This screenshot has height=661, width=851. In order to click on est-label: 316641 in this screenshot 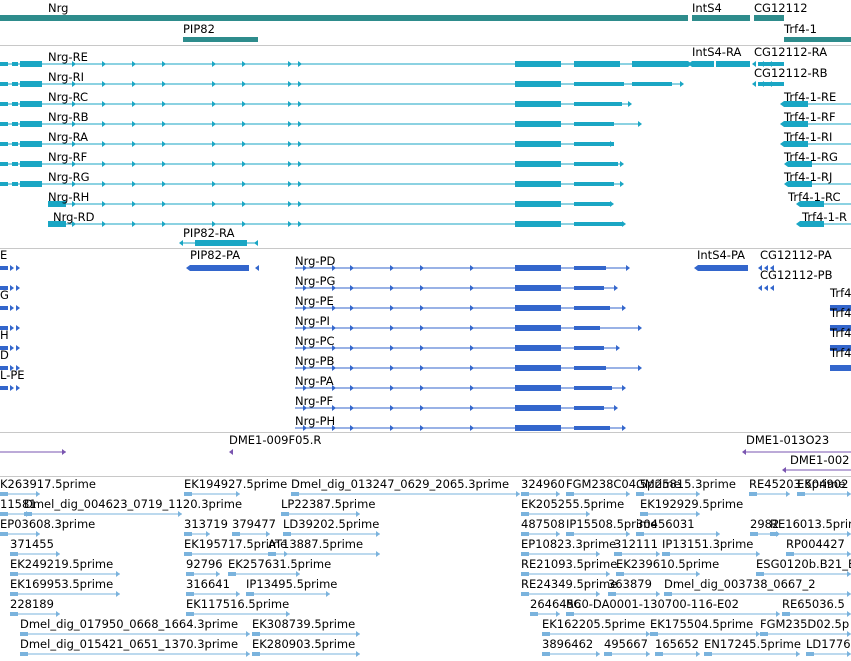, I will do `click(208, 584)`.